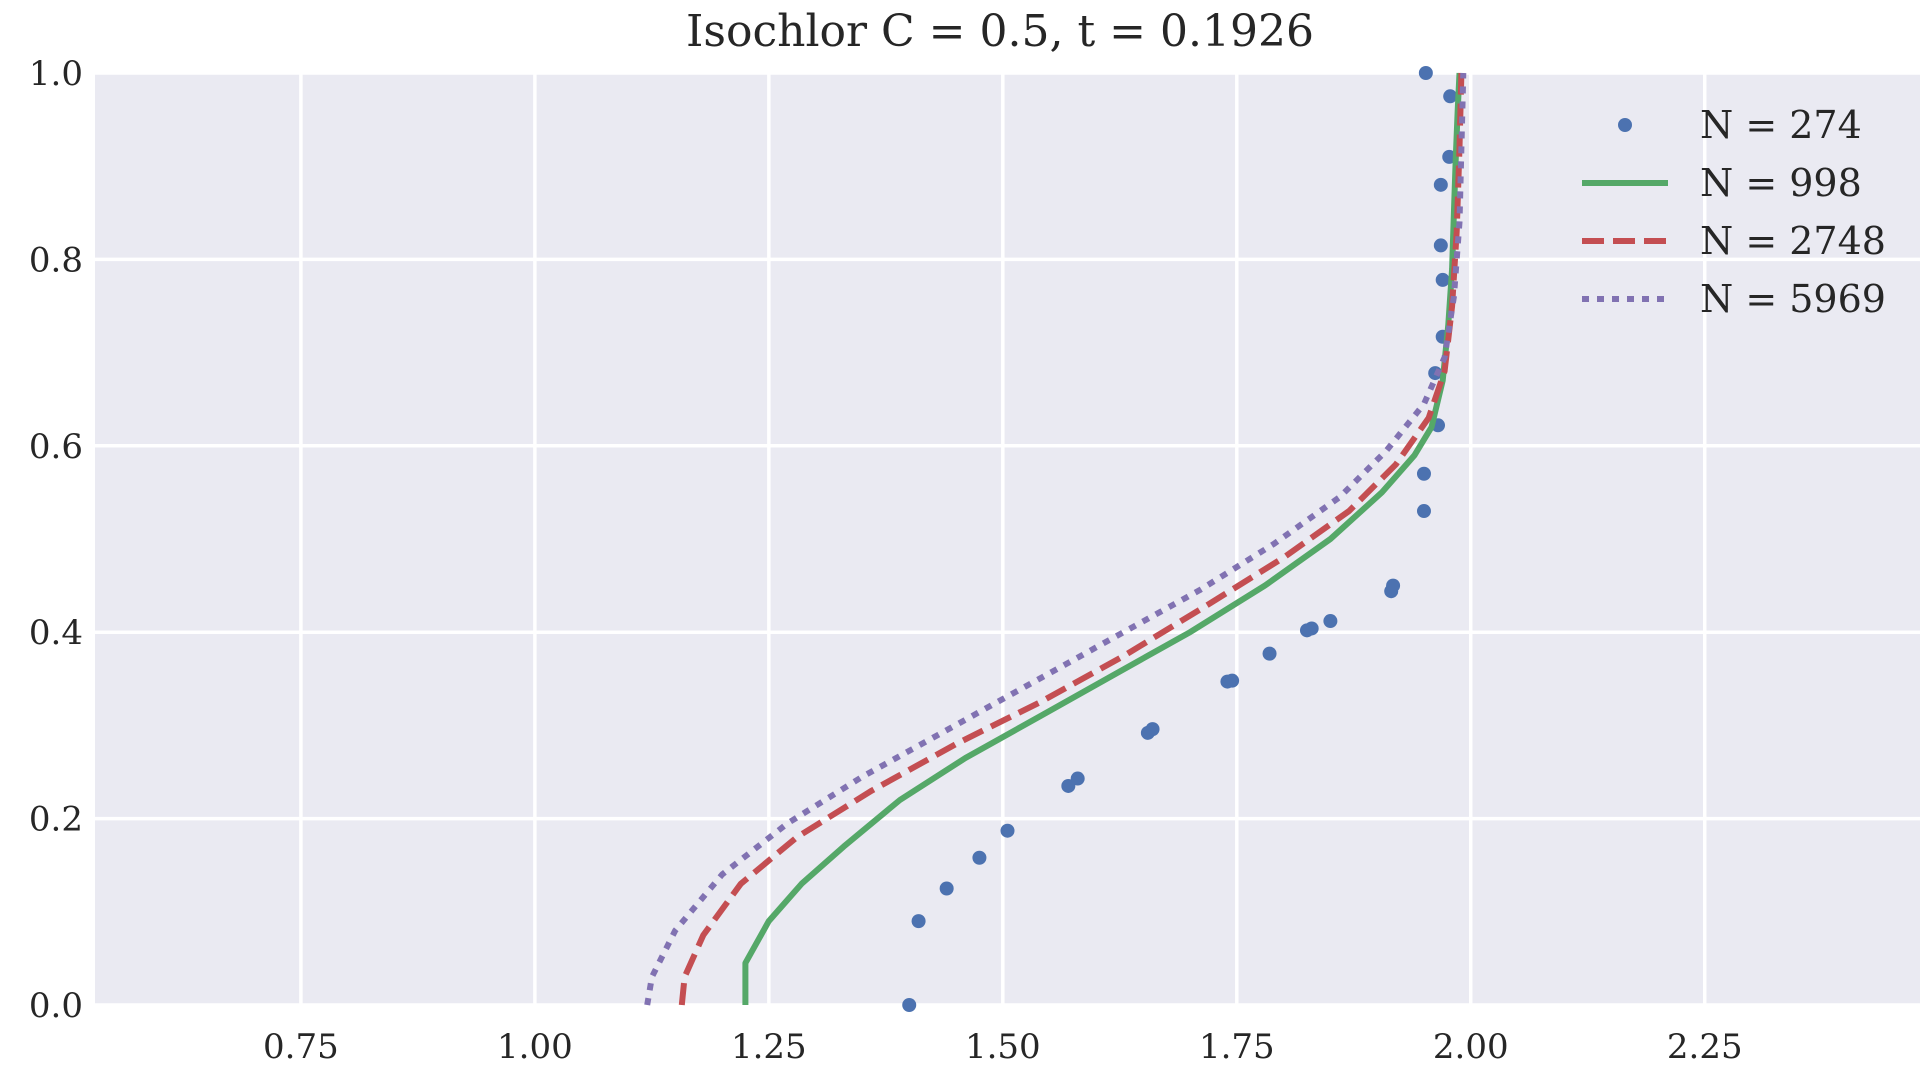 This screenshot has width=1920, height=1080. I want to click on x-tick-label-3: 1.50, so click(1003, 1047).